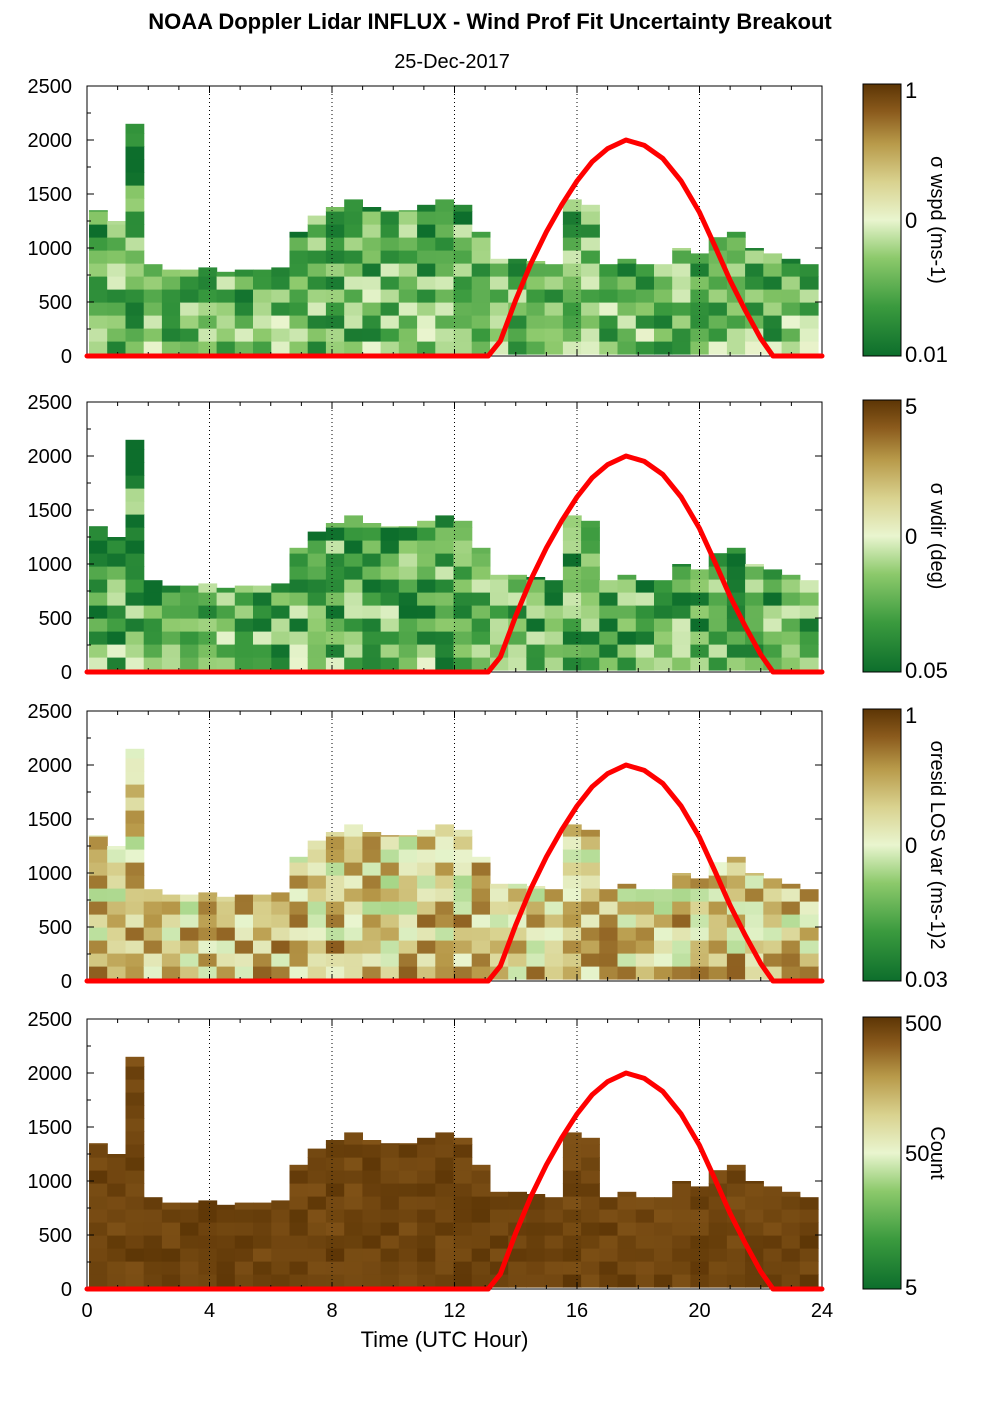 Image resolution: width=981 pixels, height=1412 pixels. What do you see at coordinates (55, 928) in the screenshot?
I see `y-tick-label: 500` at bounding box center [55, 928].